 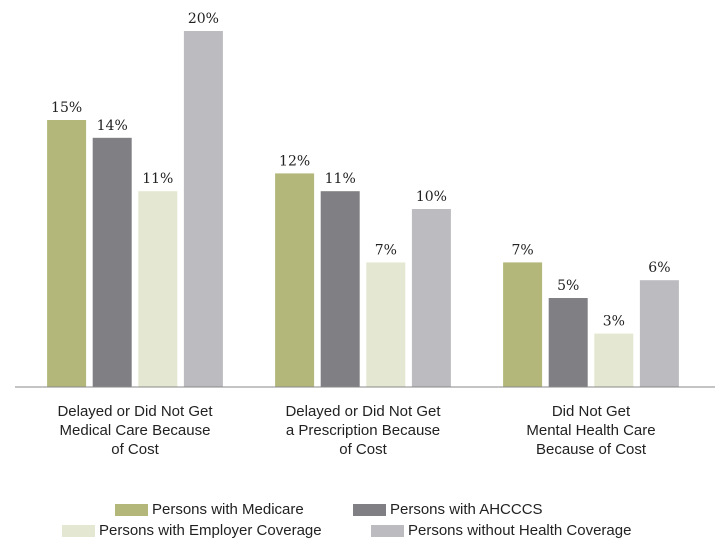 I want to click on legend-label: Persons without Health Coverage, so click(x=519, y=530).